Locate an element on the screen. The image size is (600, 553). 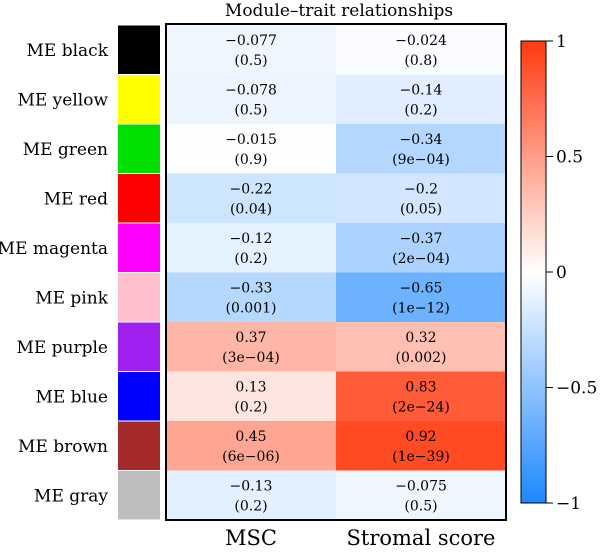
cell-pvalue: (3e−04) is located at coordinates (251, 358).